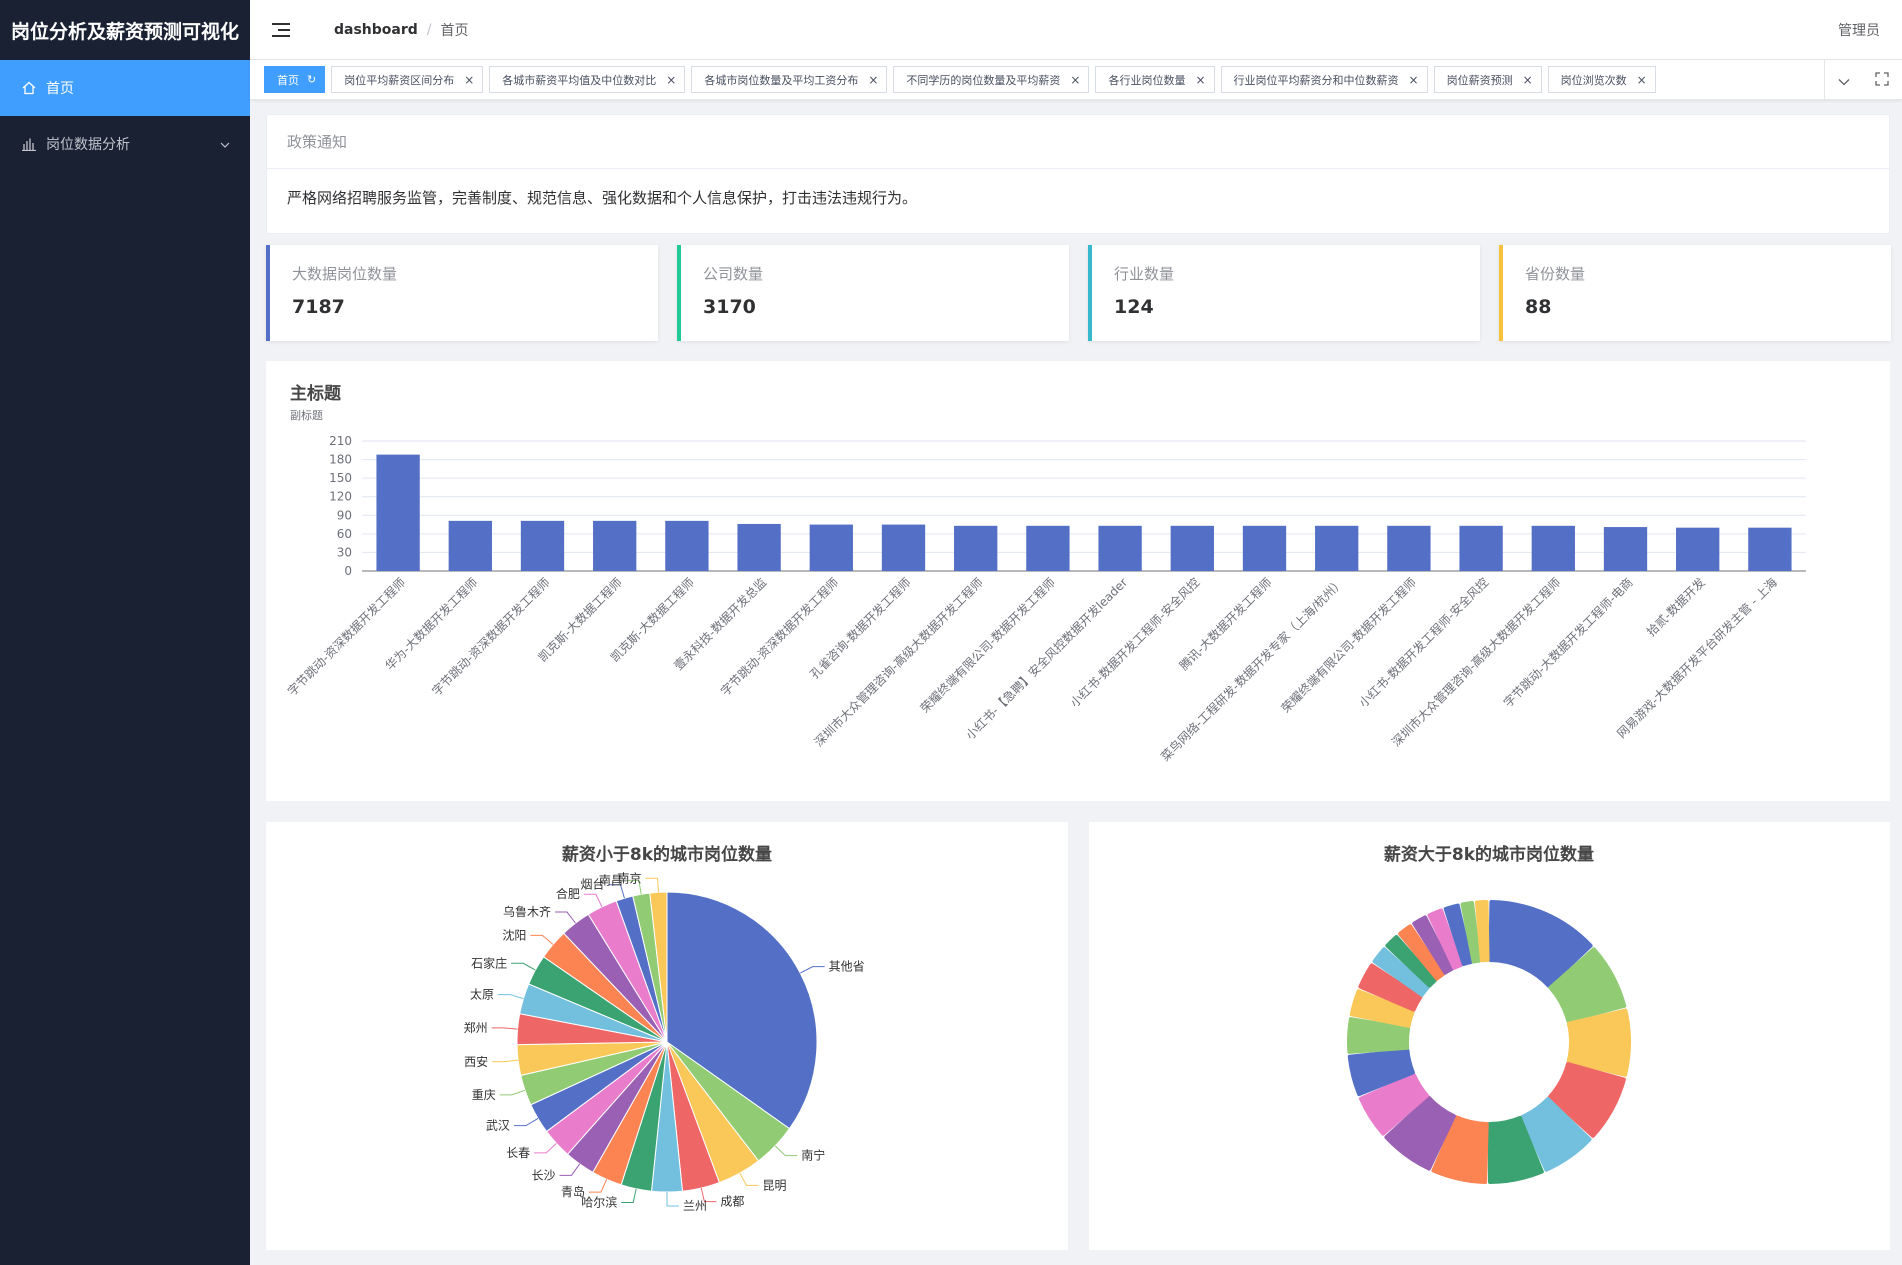  What do you see at coordinates (775, 1185) in the screenshot?
I see `pie-slice-label: 昆明` at bounding box center [775, 1185].